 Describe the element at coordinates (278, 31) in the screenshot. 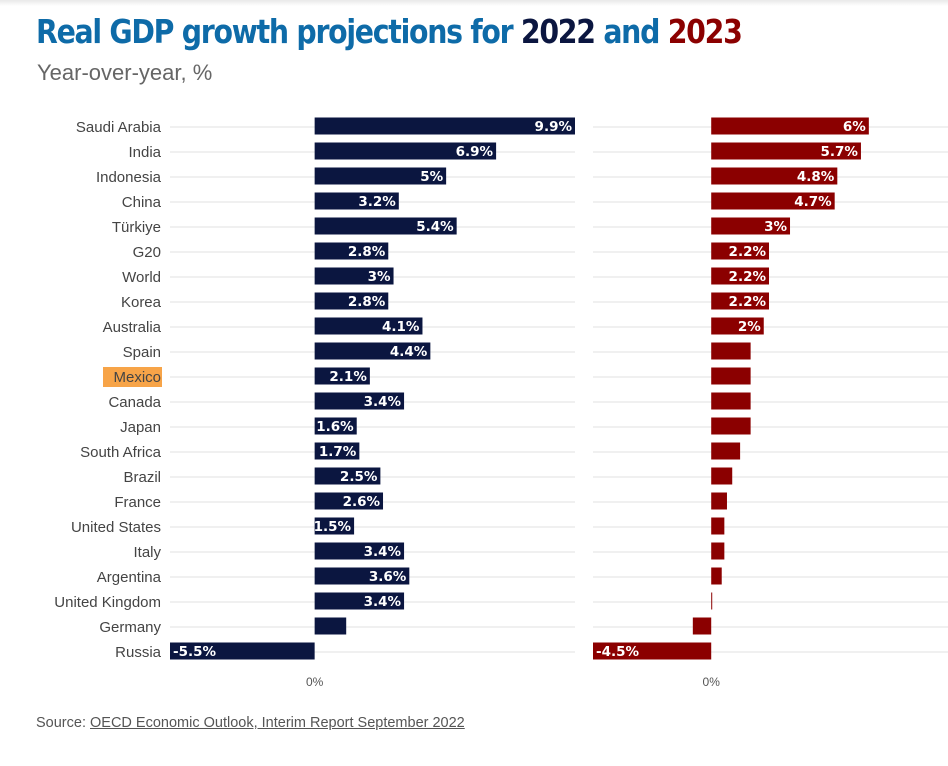

I see `title-prefix: Real GDP growth projections for` at that location.